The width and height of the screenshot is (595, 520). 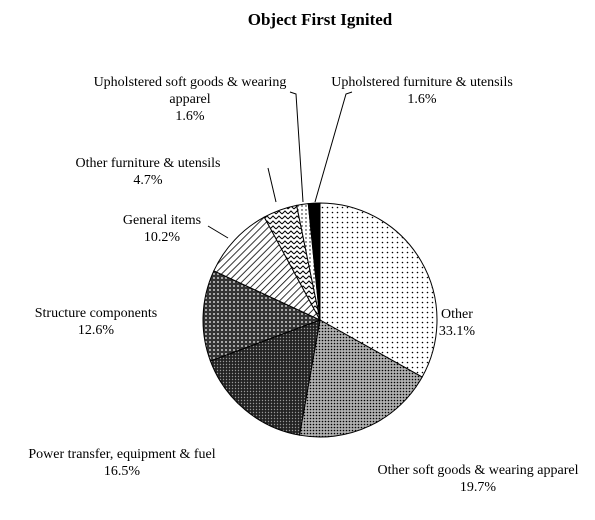 What do you see at coordinates (457, 331) in the screenshot?
I see `slice-value: 33.1%` at bounding box center [457, 331].